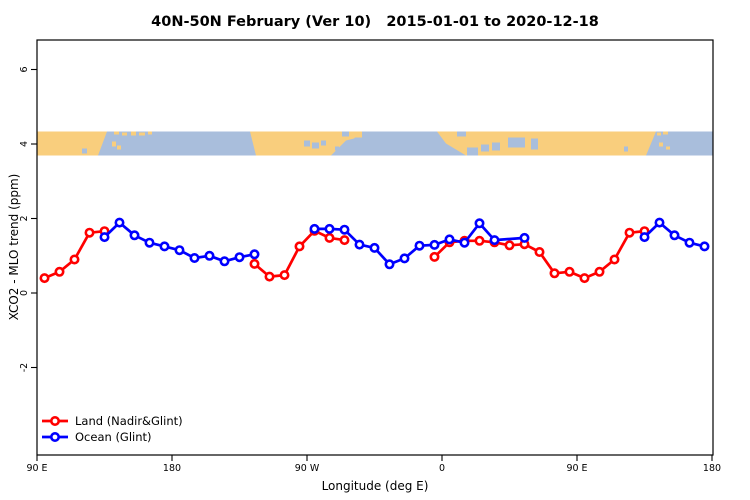  Describe the element at coordinates (24, 218) in the screenshot. I see `y-tick-label: 2` at that location.